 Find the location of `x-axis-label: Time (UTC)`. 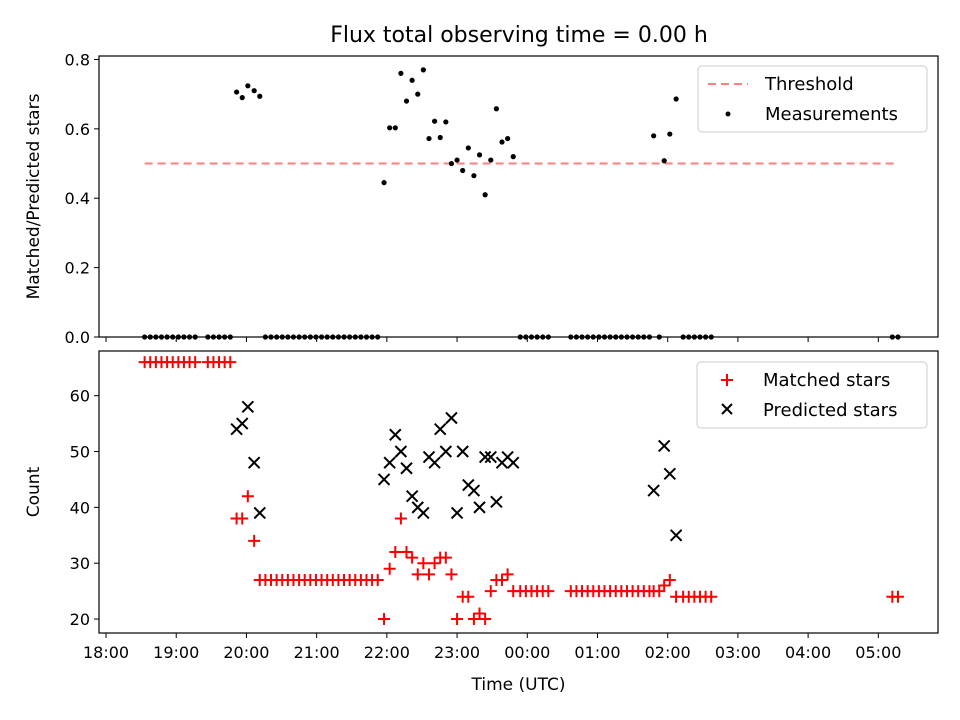

x-axis-label: Time (UTC) is located at coordinates (518, 685).